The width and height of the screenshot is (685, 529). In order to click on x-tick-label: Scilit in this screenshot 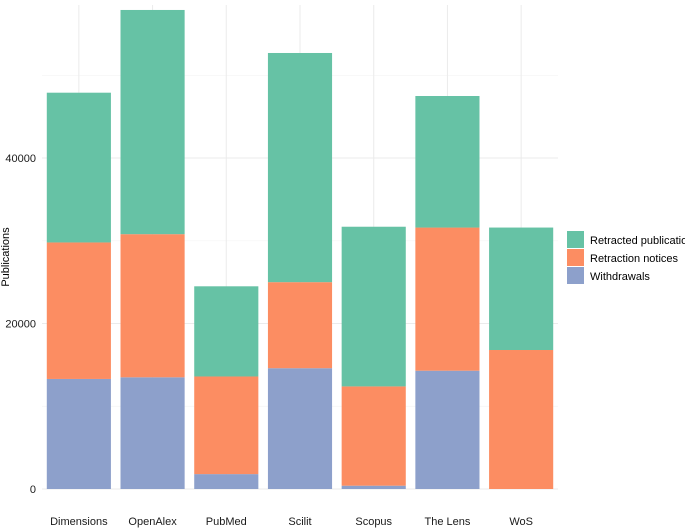, I will do `click(299, 522)`.